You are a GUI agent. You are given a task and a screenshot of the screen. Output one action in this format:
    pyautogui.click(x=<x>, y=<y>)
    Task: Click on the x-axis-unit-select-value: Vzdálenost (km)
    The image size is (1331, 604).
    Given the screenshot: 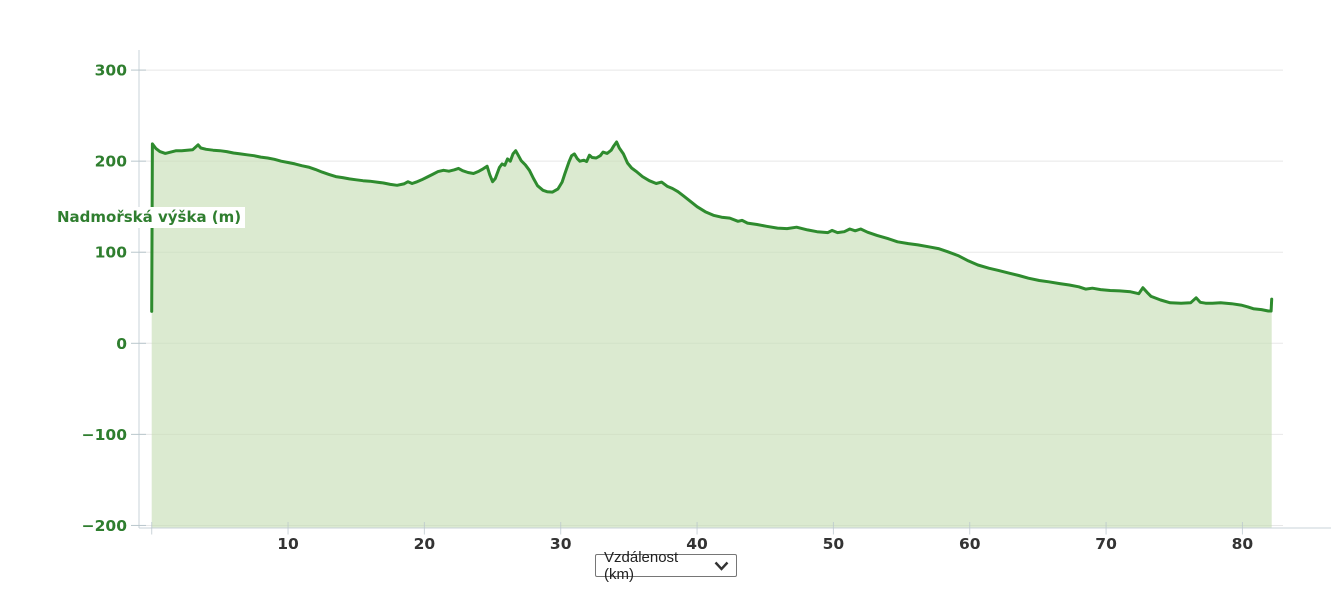 What is the action you would take?
    pyautogui.click(x=641, y=565)
    